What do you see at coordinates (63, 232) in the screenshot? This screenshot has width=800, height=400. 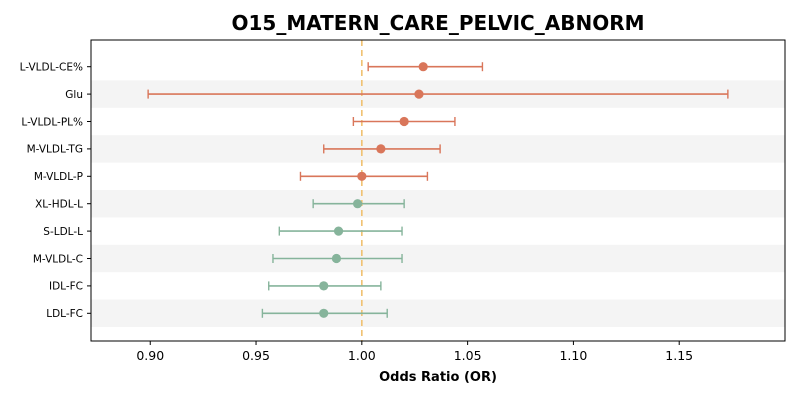 I see `y-tick-label: S-LDL-L` at bounding box center [63, 232].